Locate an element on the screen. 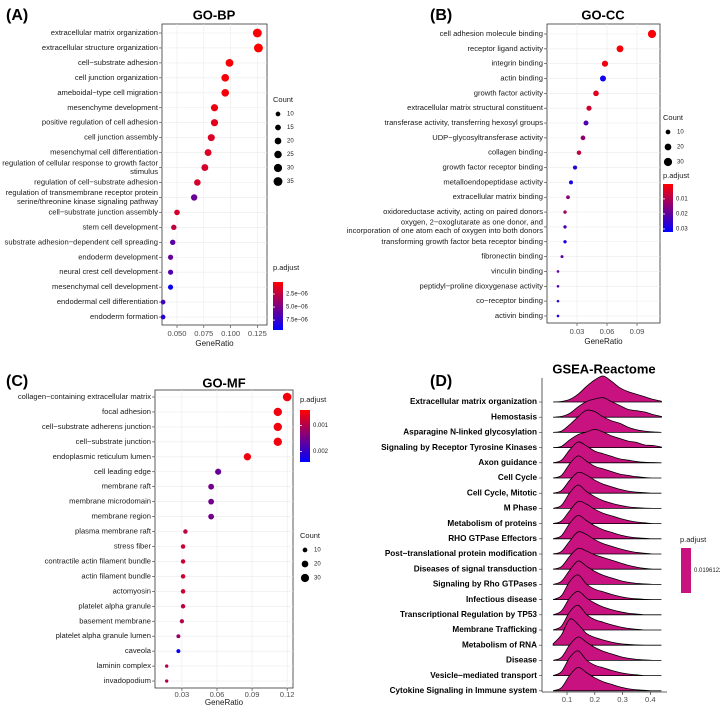 Image resolution: width=720 pixels, height=708 pixels. size-legend-title: Count is located at coordinates (283, 99).